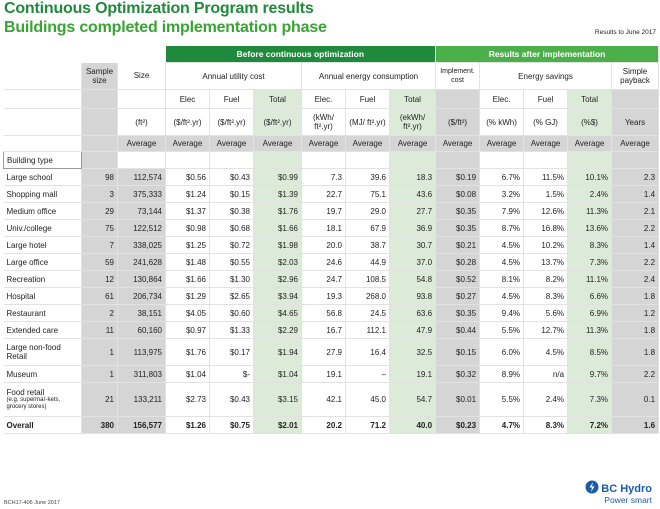 The height and width of the screenshot is (509, 660). What do you see at coordinates (458, 245) in the screenshot?
I see `cell-ic: $0.21` at bounding box center [458, 245].